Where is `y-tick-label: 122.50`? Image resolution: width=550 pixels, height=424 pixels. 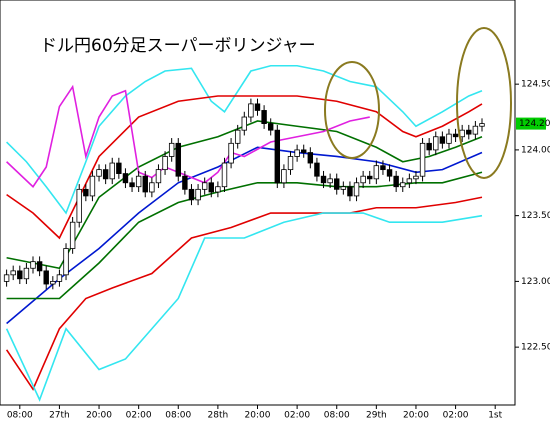 y-tick-label: 122.50 is located at coordinates (535, 348).